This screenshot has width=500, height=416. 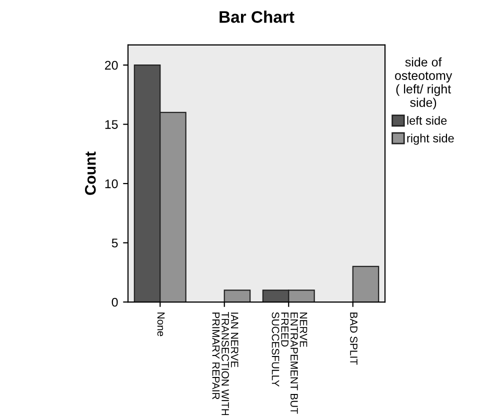 What do you see at coordinates (115, 243) in the screenshot?
I see `y-tick-label: 5` at bounding box center [115, 243].